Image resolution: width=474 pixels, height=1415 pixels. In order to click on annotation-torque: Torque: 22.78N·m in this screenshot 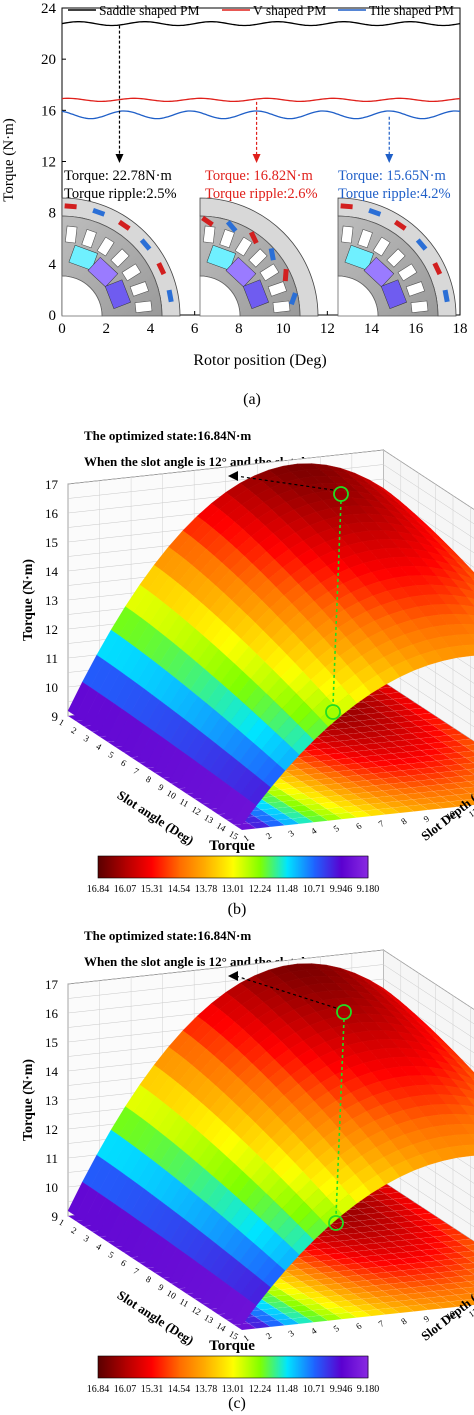, I will do `click(118, 176)`.